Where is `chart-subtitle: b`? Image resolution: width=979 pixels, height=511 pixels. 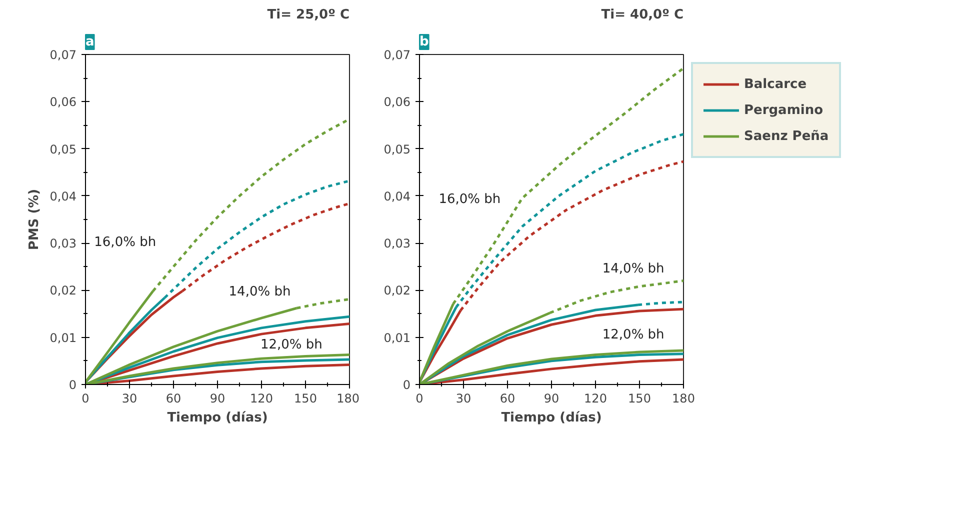
chart-subtitle: b is located at coordinates (424, 42).